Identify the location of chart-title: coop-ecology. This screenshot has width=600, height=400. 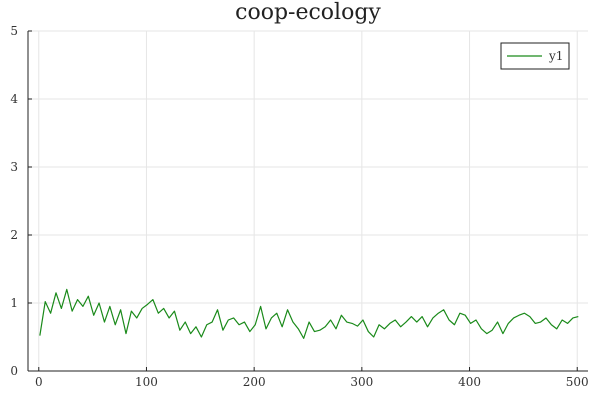
(308, 12).